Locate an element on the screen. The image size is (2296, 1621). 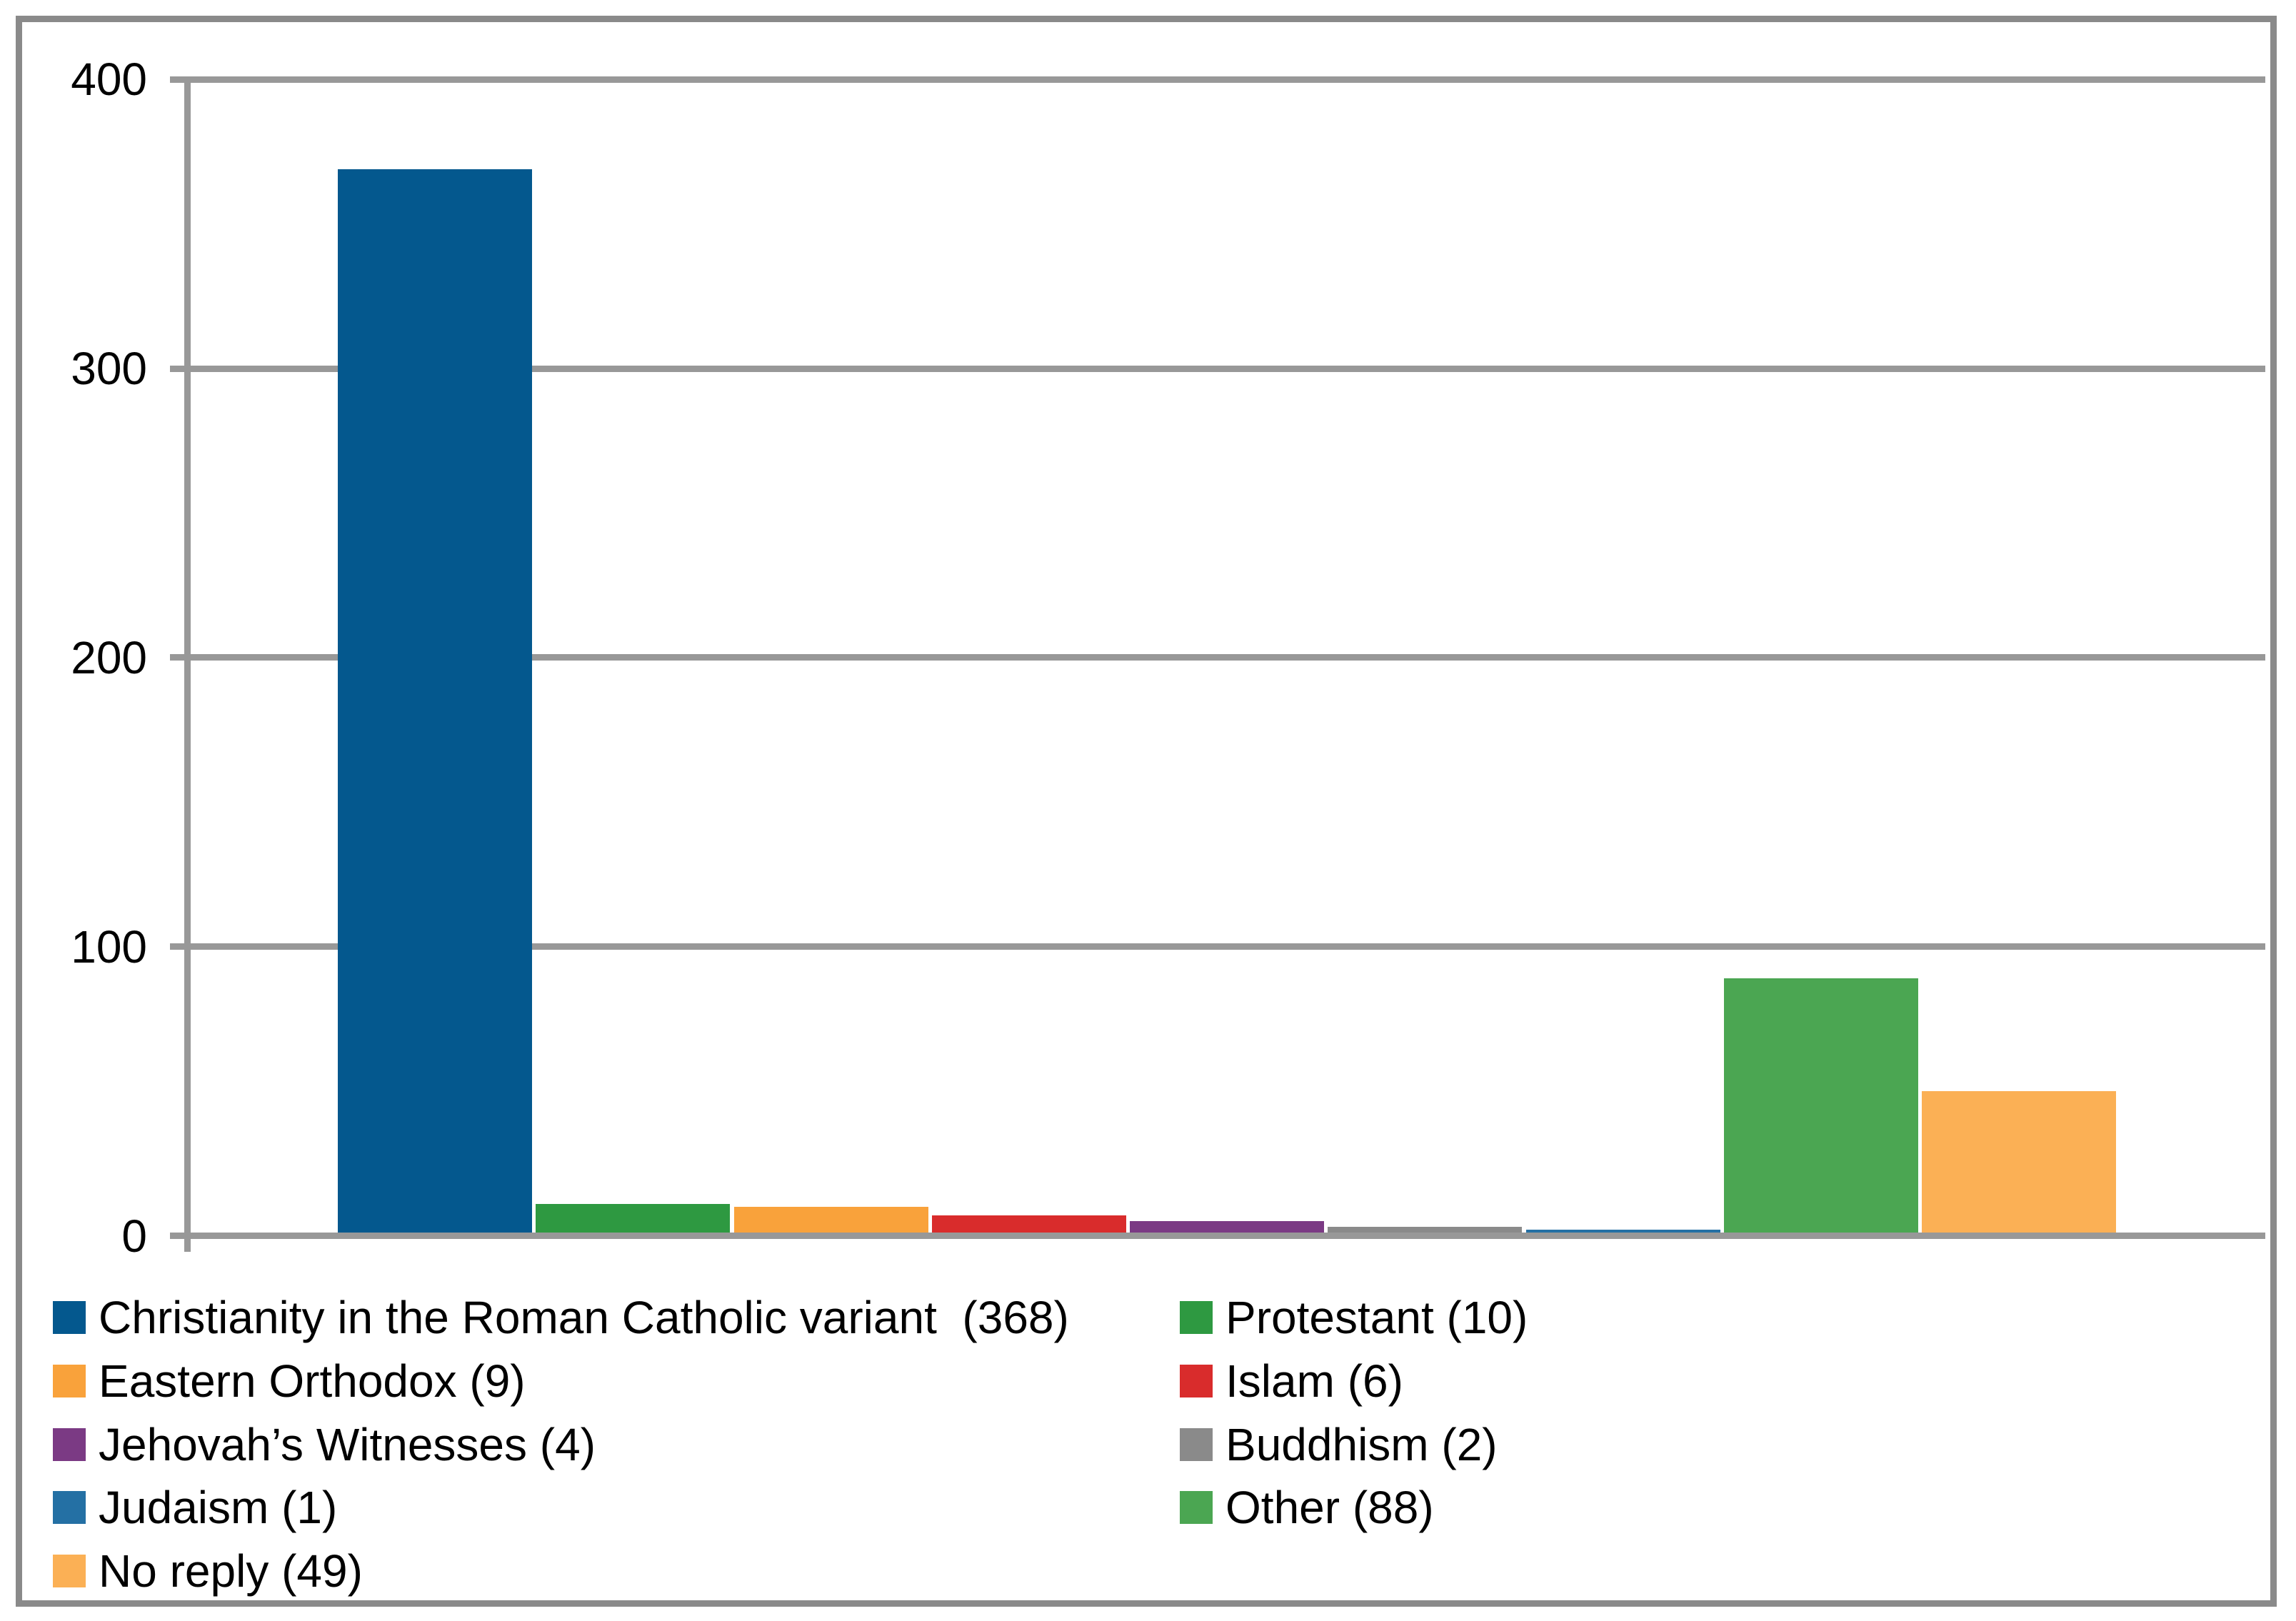
legend-label: Other (88) is located at coordinates (1329, 1508).